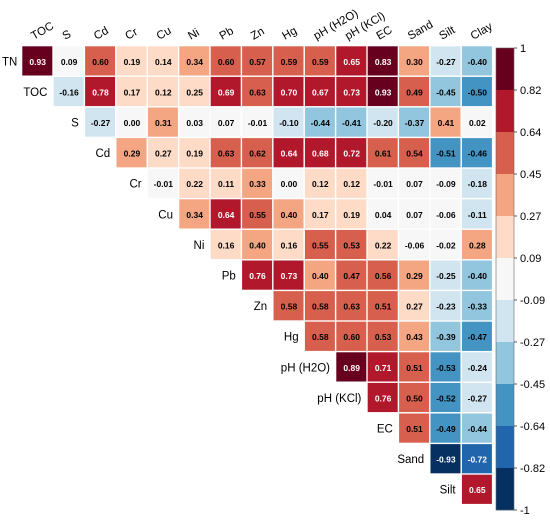 This screenshot has width=550, height=525. What do you see at coordinates (320, 245) in the screenshot?
I see `cell-value-label: 0.55` at bounding box center [320, 245].